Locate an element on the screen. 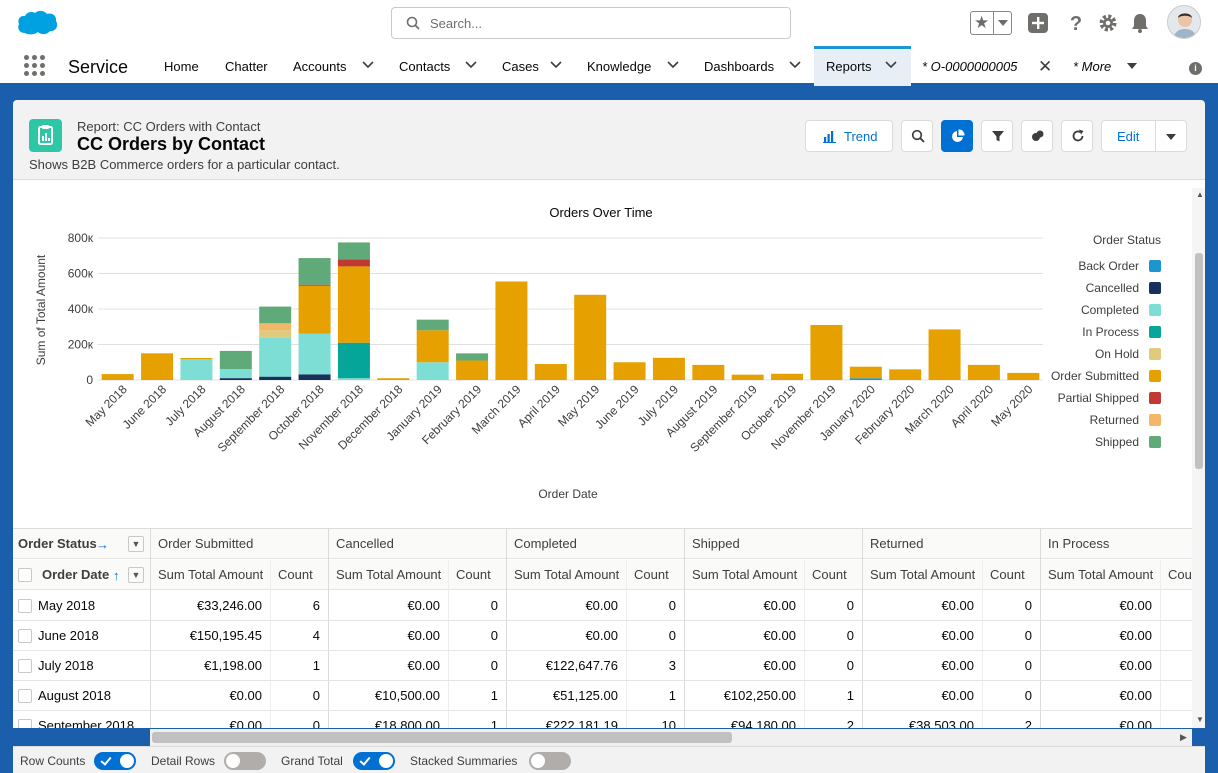  setup-gear-icon is located at coordinates (1108, 23).